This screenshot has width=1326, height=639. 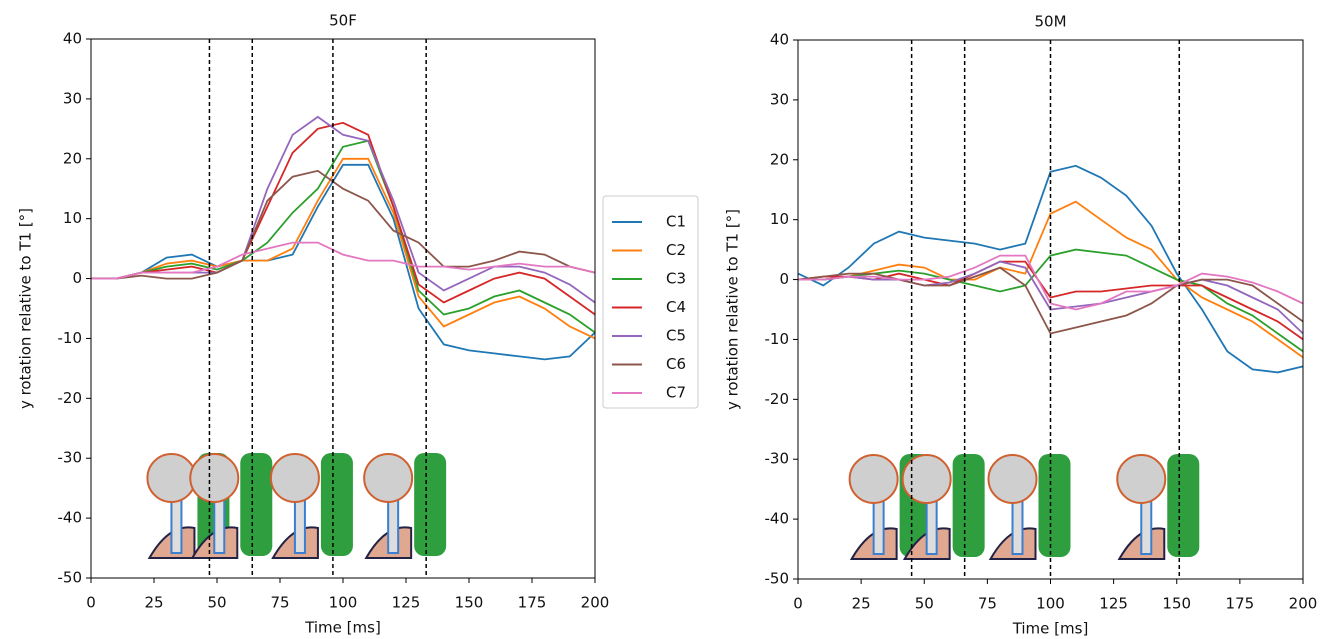 What do you see at coordinates (676, 250) in the screenshot?
I see `legend-label: C2` at bounding box center [676, 250].